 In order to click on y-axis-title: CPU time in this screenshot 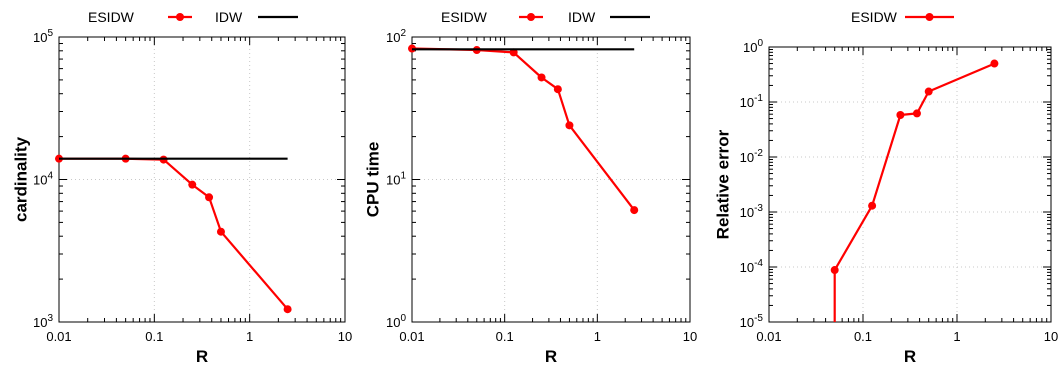, I will do `click(372, 180)`.